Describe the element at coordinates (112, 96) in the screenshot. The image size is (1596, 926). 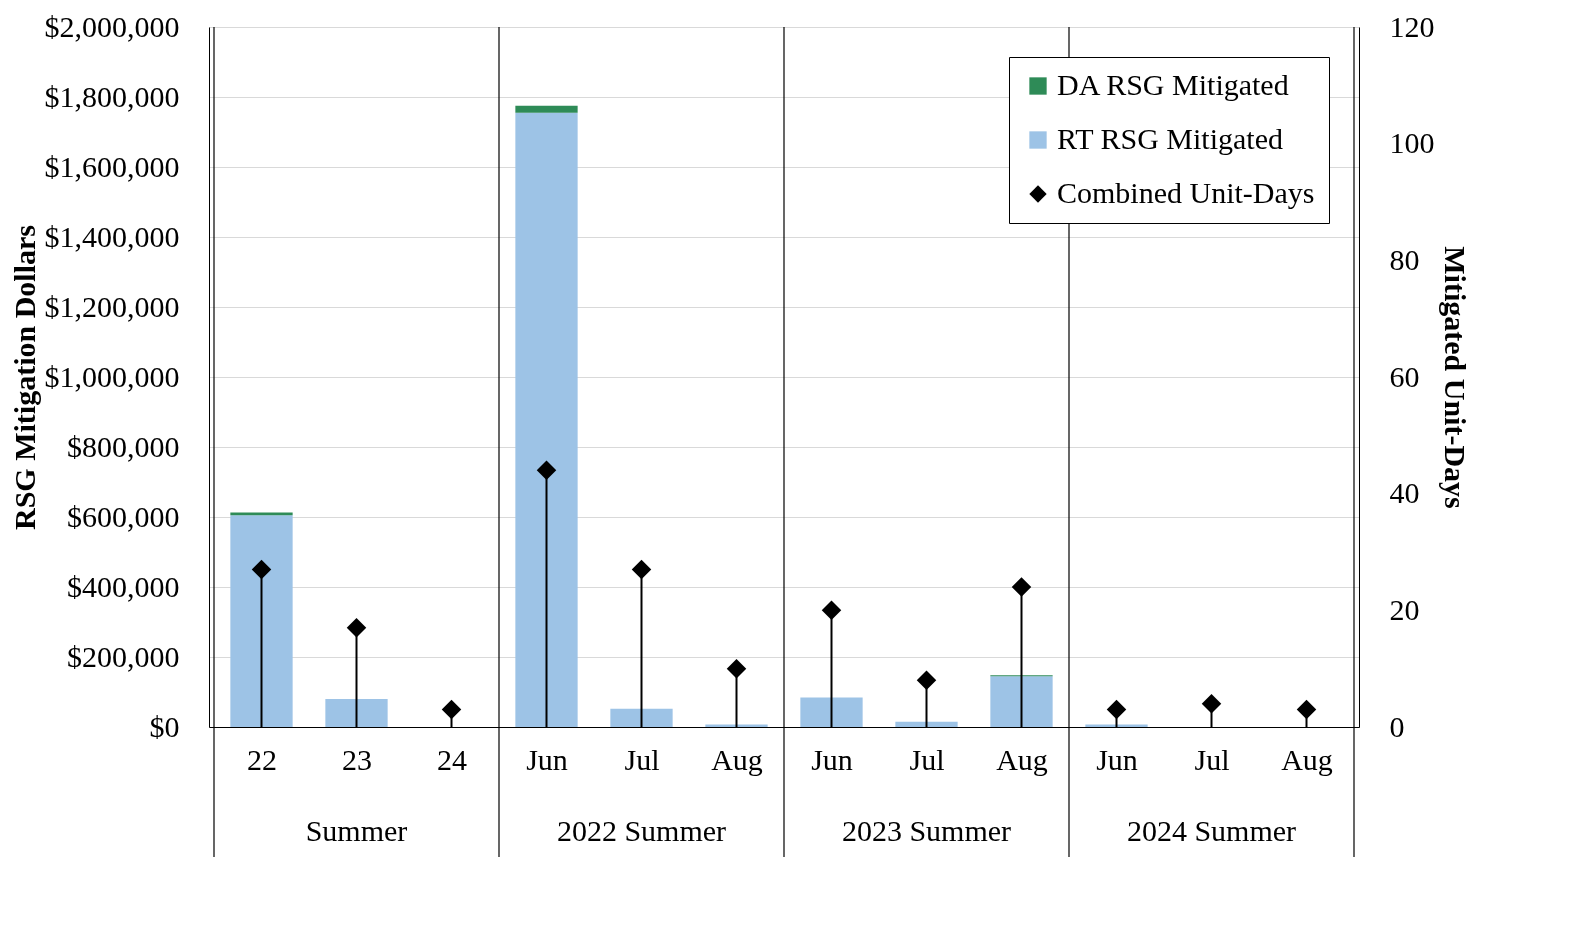
I see `y-tick-label: $1,800,000` at that location.